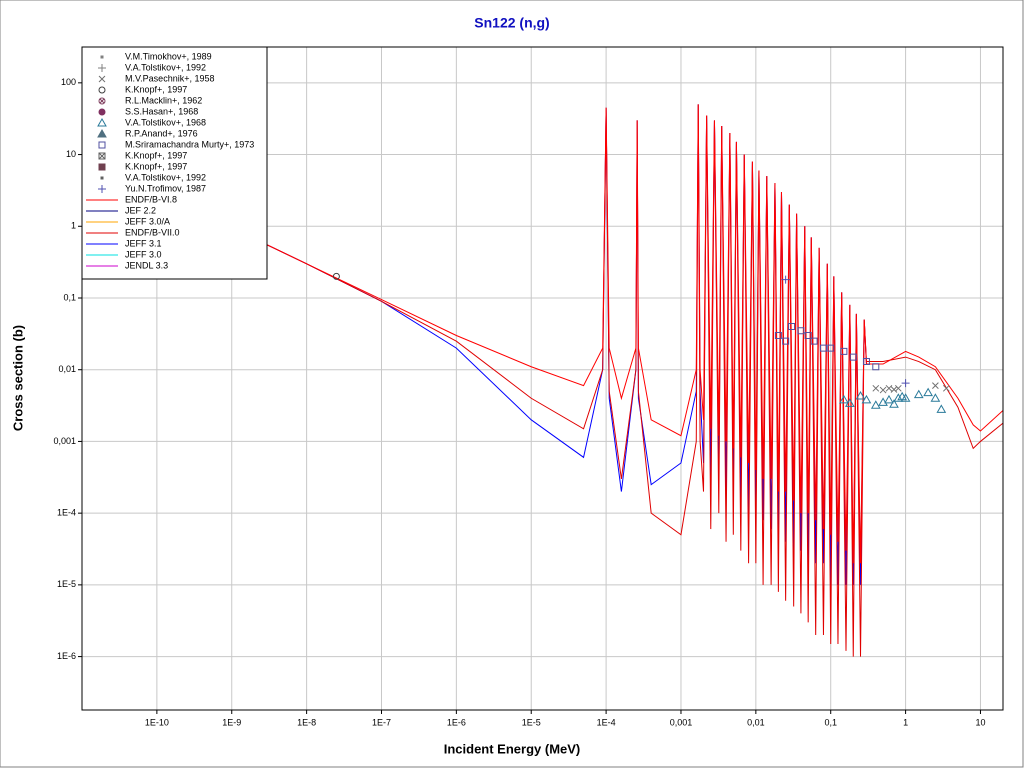  What do you see at coordinates (151, 199) in the screenshot?
I see `legend-label: ENDF/B-VI.8` at bounding box center [151, 199].